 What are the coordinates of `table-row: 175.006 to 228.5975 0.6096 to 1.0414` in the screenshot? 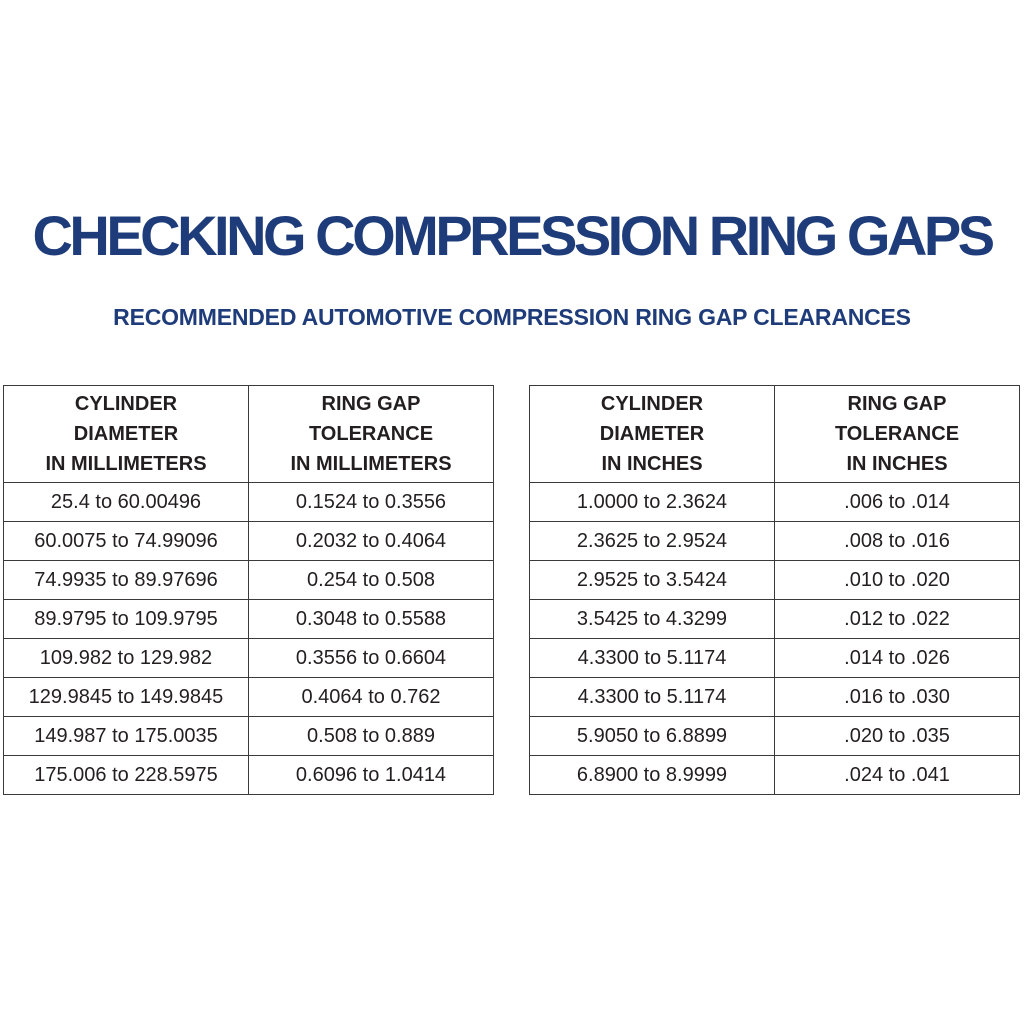 It's located at (248, 775).